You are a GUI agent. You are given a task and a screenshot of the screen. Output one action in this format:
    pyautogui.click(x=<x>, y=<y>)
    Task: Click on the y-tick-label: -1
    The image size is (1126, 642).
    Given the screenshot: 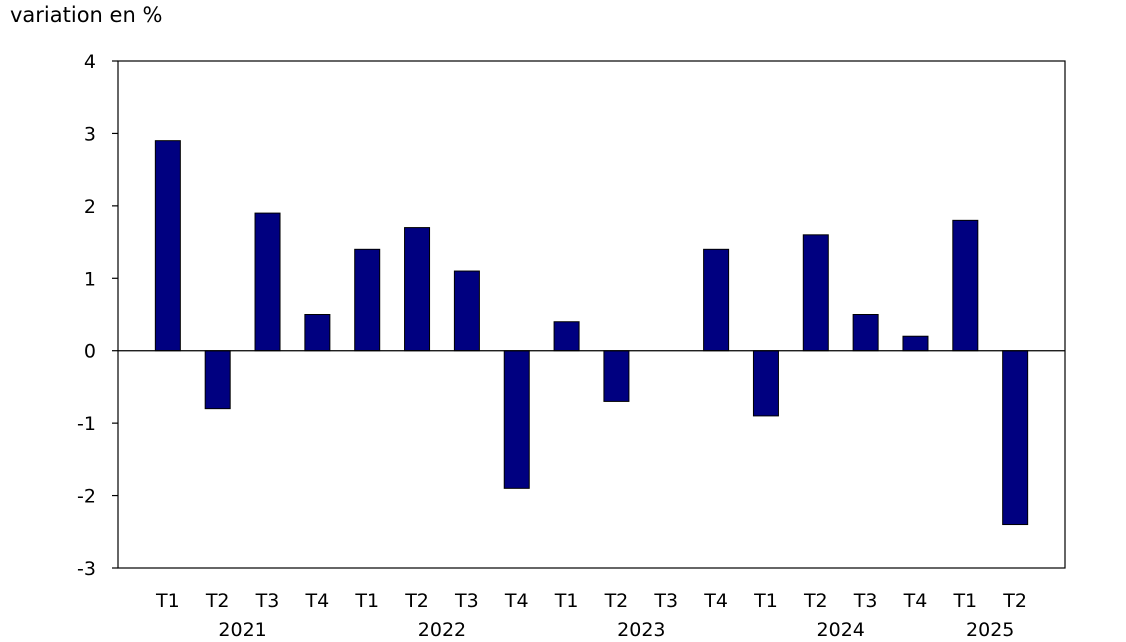 What is the action you would take?
    pyautogui.click(x=86, y=424)
    